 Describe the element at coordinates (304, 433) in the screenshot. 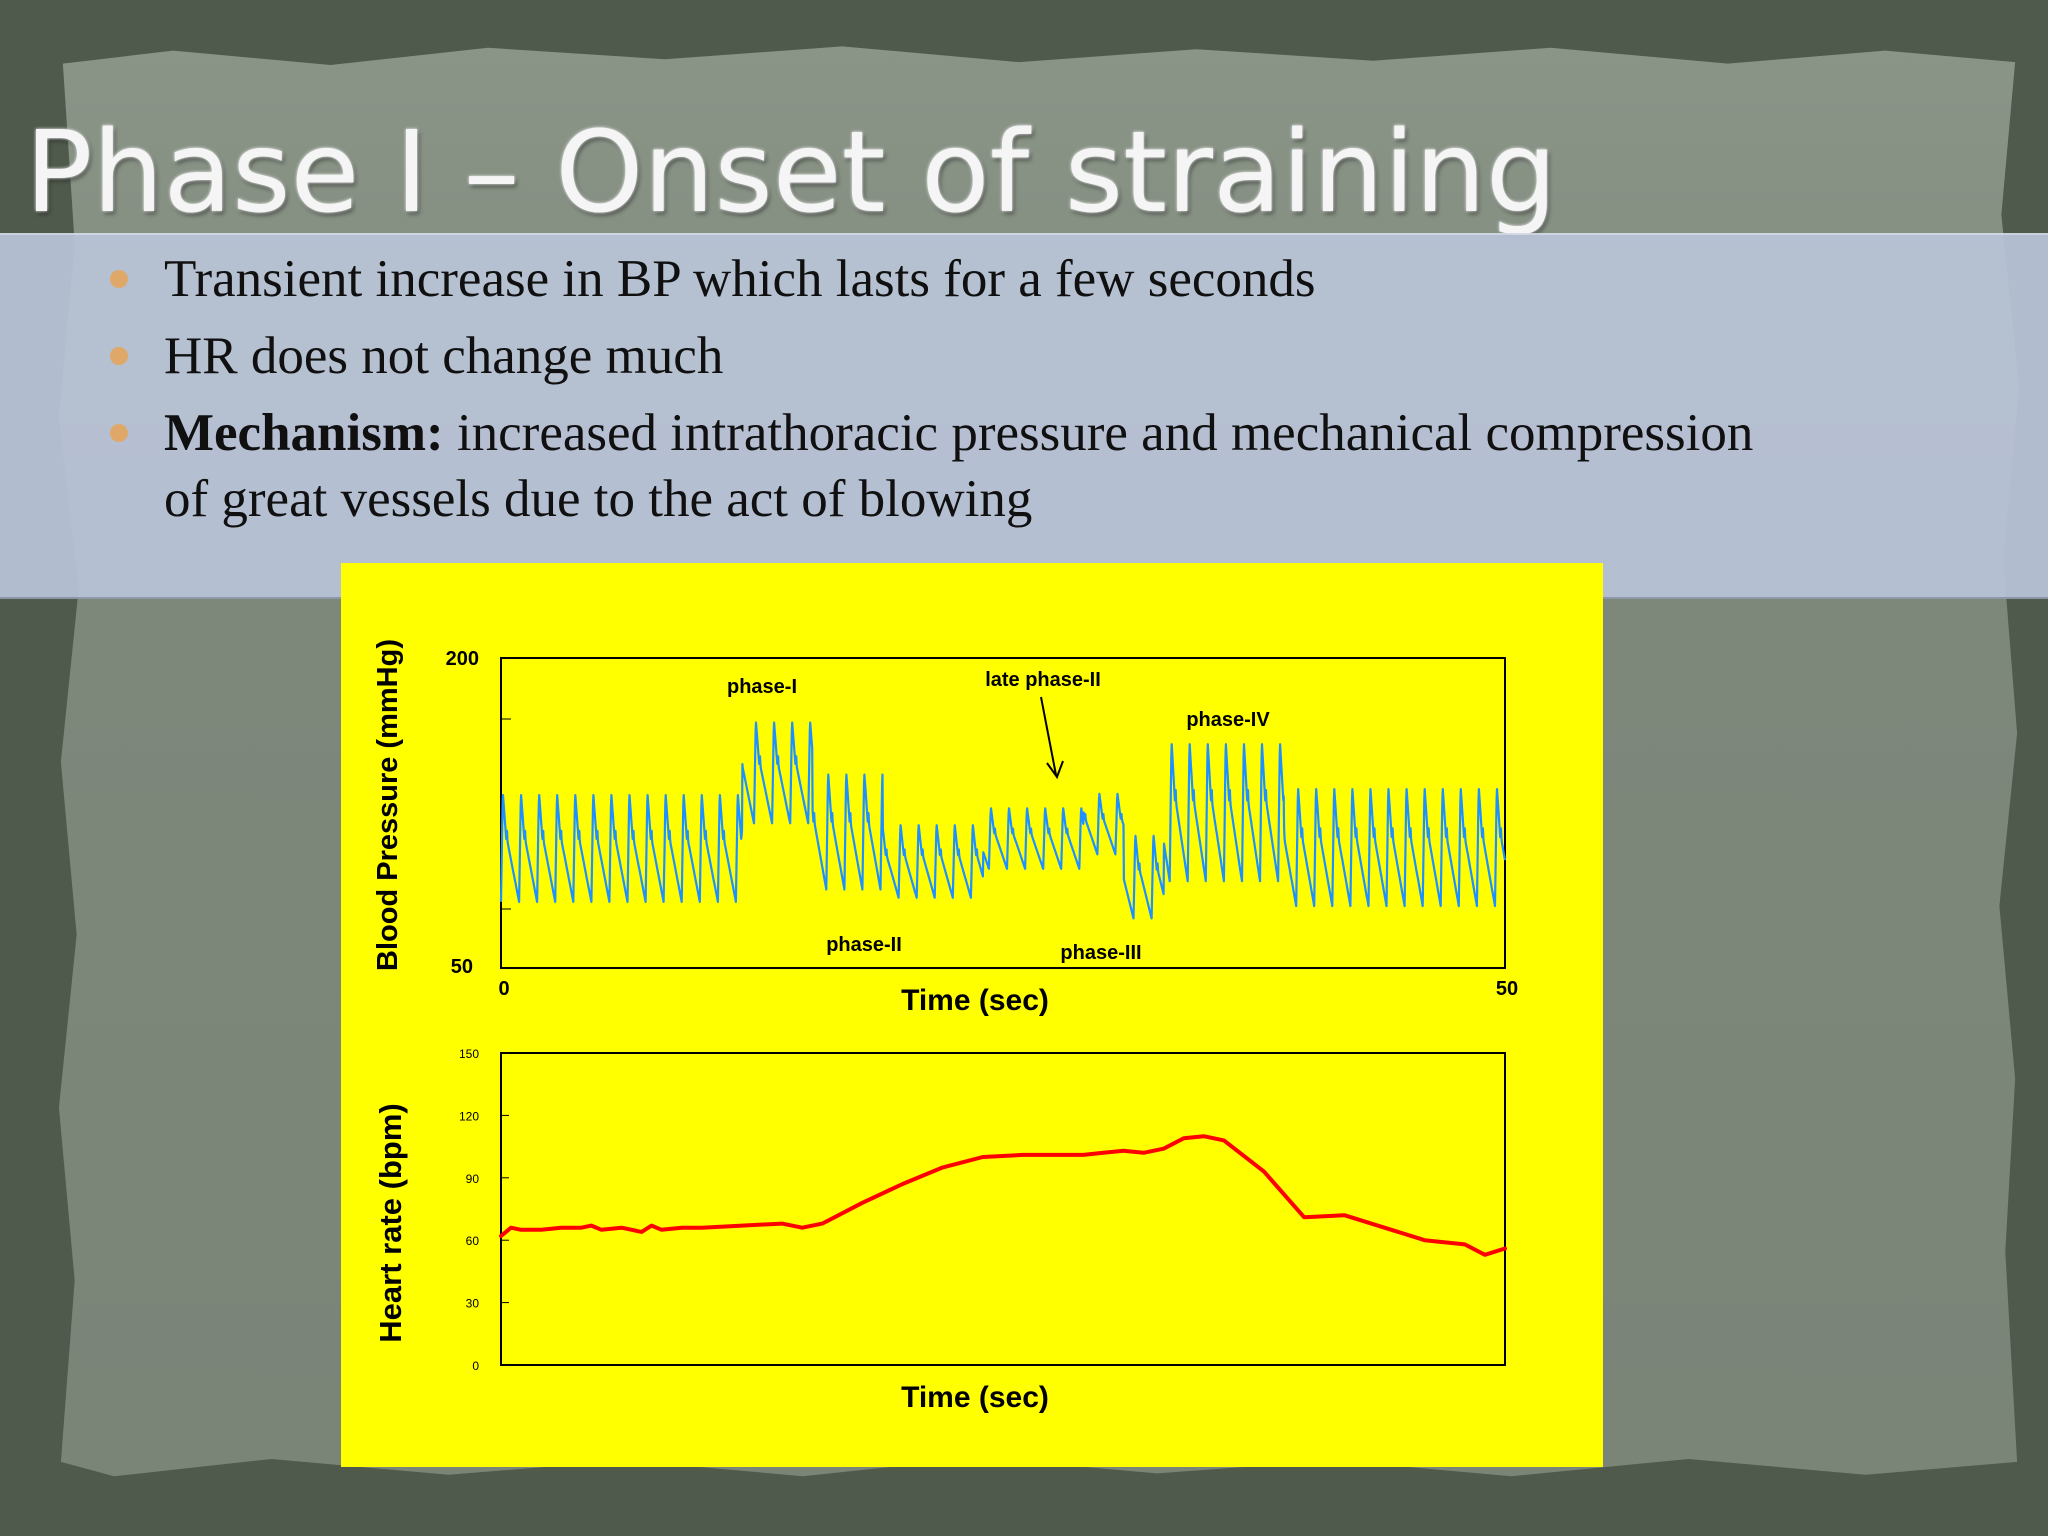

I see `bullet-bold-term: Mechanism:` at that location.